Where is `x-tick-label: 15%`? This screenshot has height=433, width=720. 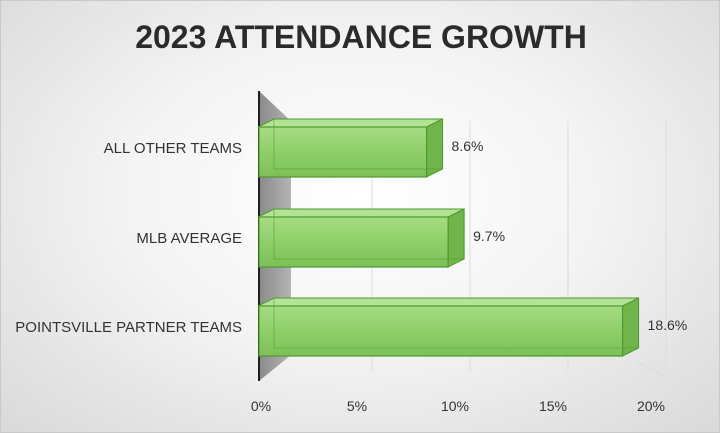 x-tick-label: 15% is located at coordinates (553, 406).